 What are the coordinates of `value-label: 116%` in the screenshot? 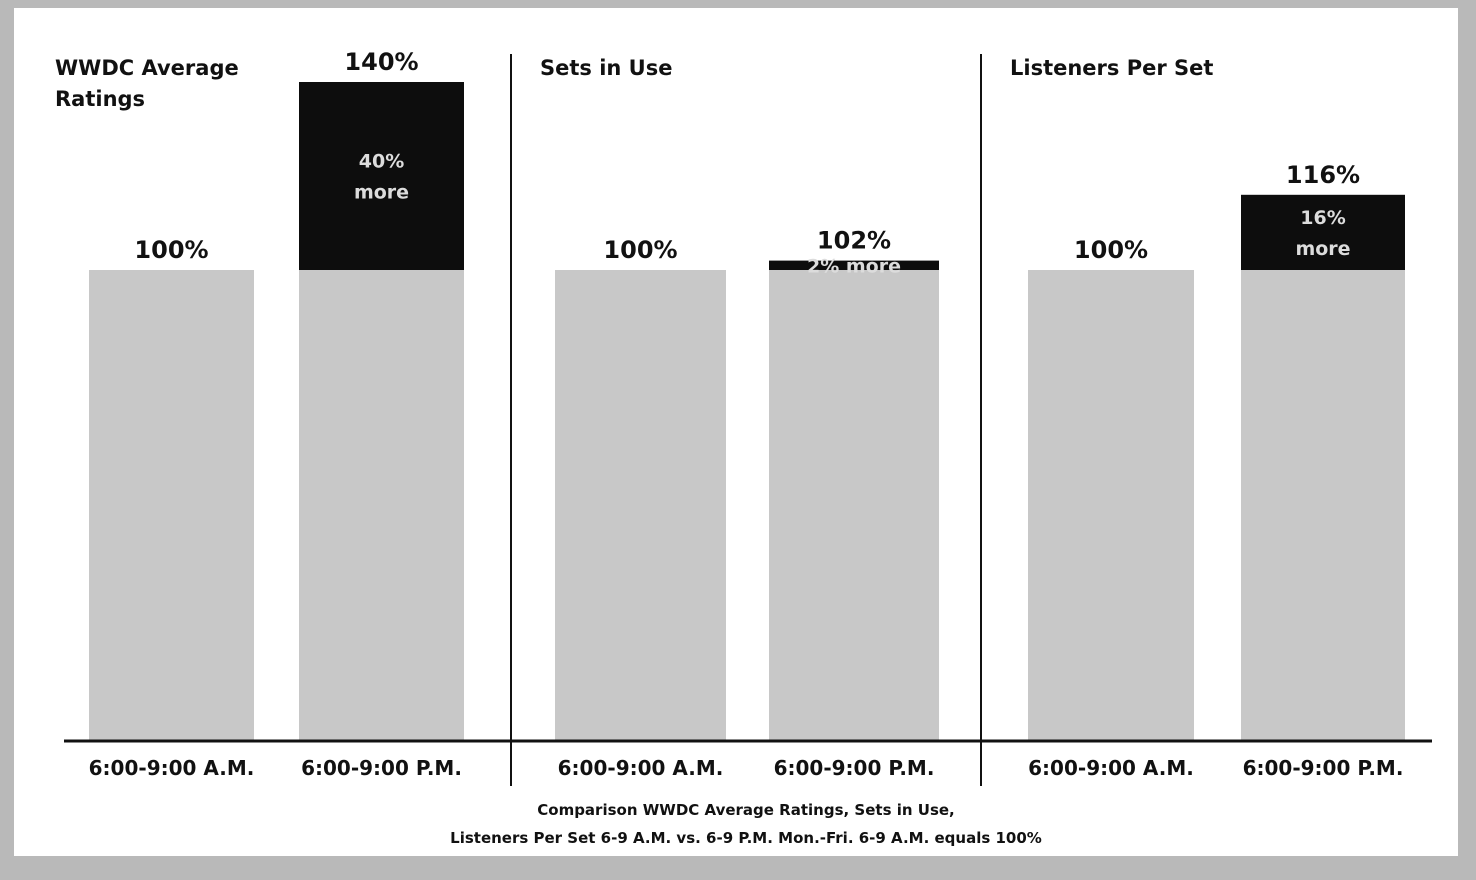 It's located at (1323, 175).